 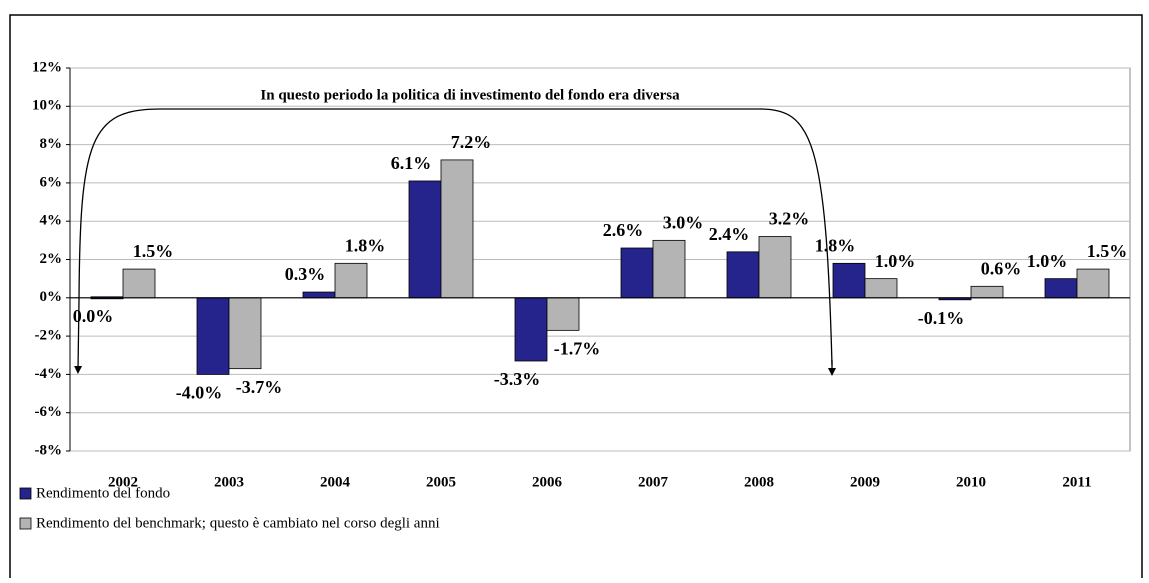 What do you see at coordinates (971, 482) in the screenshot?
I see `x-tick-label: 2010` at bounding box center [971, 482].